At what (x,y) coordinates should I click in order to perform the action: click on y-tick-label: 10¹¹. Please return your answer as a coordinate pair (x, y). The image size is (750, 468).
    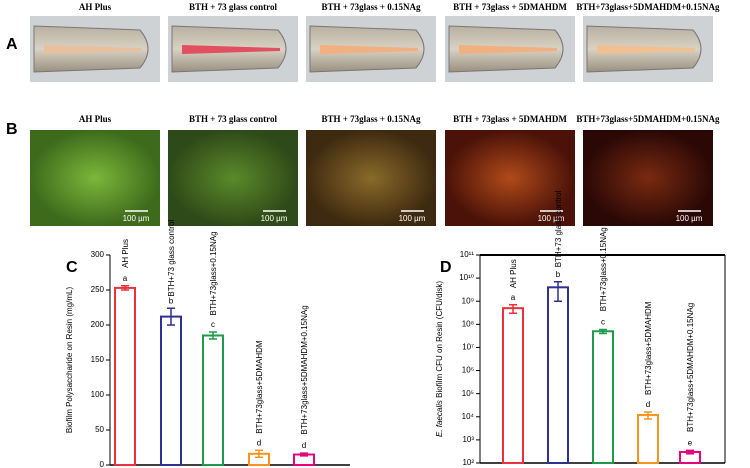
    Looking at the image, I should click on (467, 254).